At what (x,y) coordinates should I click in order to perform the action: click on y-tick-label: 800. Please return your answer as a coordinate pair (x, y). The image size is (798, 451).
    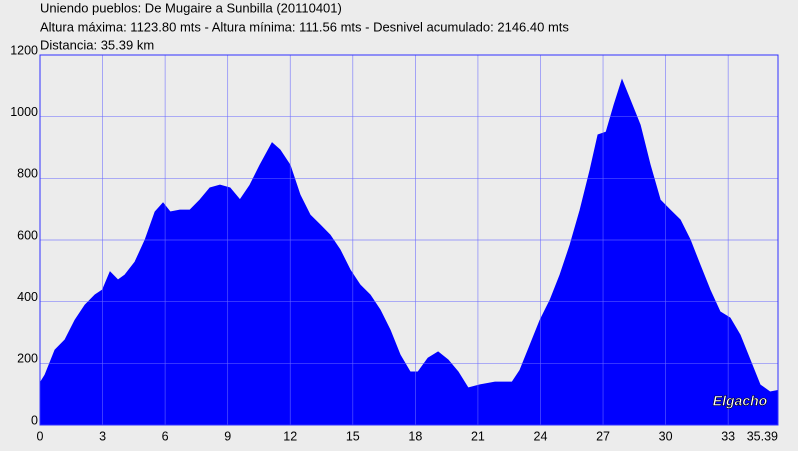
    Looking at the image, I should click on (27, 174).